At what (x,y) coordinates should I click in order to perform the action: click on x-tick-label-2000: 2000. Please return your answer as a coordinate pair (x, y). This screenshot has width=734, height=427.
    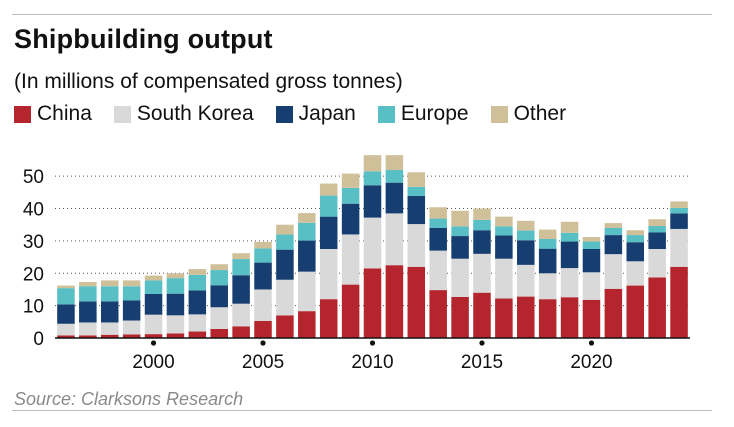
    Looking at the image, I should click on (153, 362).